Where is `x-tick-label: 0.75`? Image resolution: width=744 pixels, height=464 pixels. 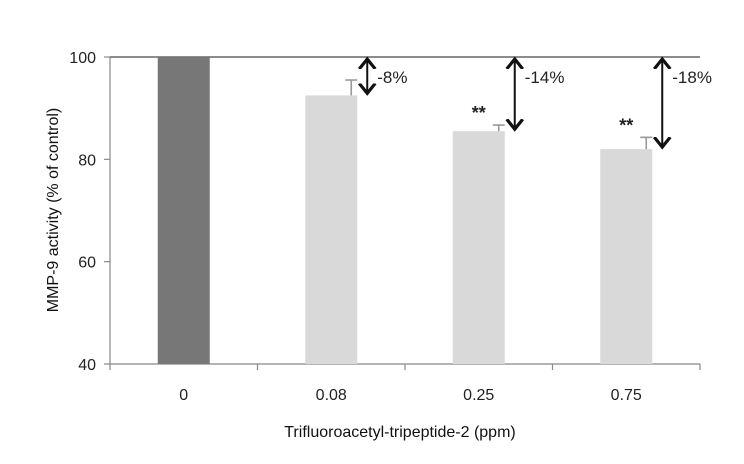
x-tick-label: 0.75 is located at coordinates (626, 395).